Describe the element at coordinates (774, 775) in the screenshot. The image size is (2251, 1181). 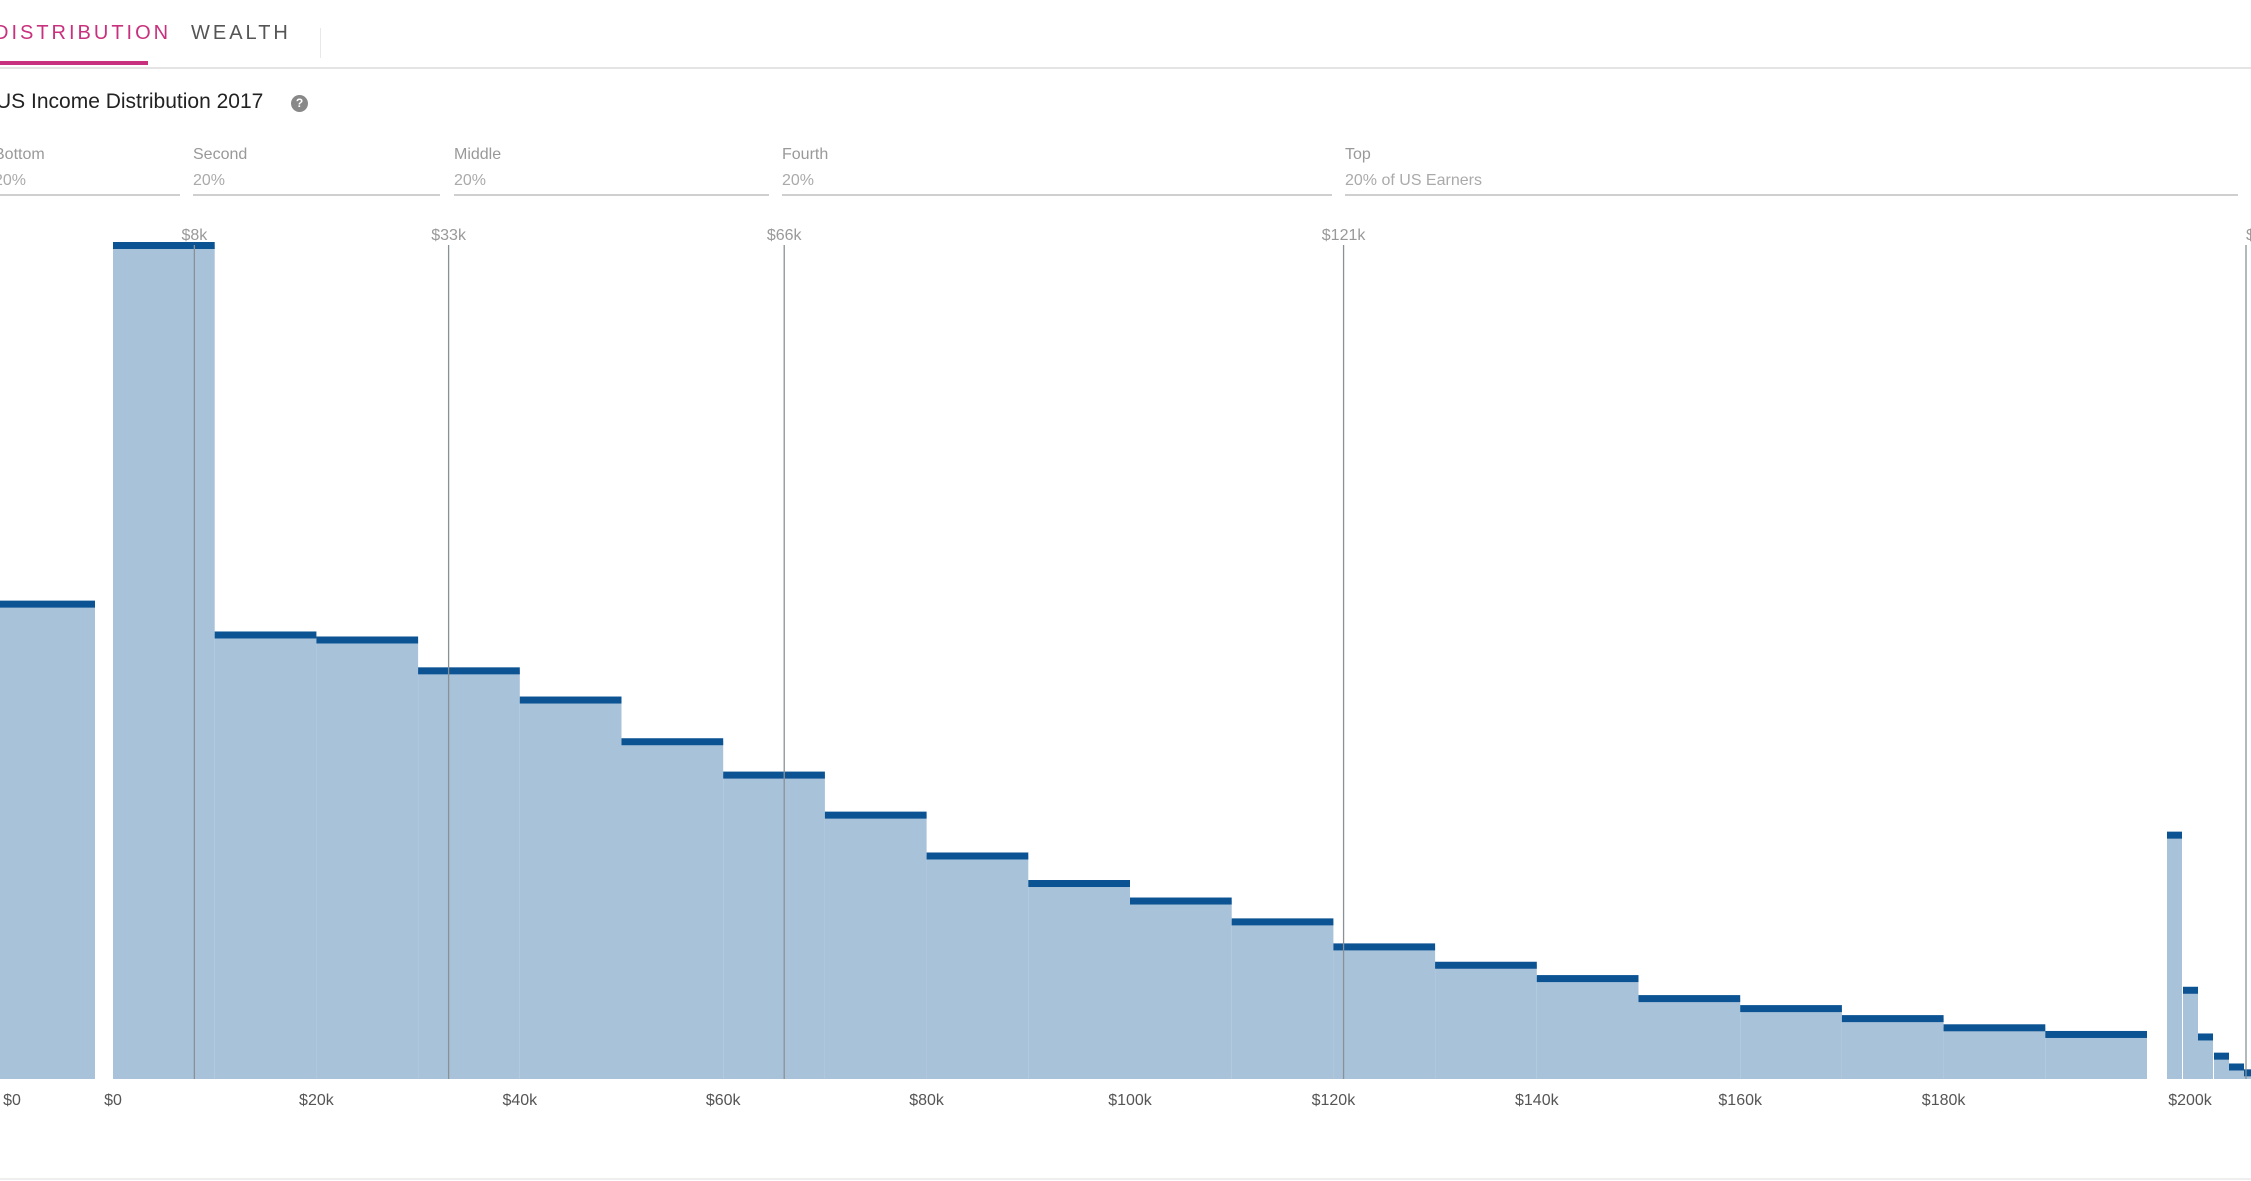
I see `bar-bin-6-cap` at that location.